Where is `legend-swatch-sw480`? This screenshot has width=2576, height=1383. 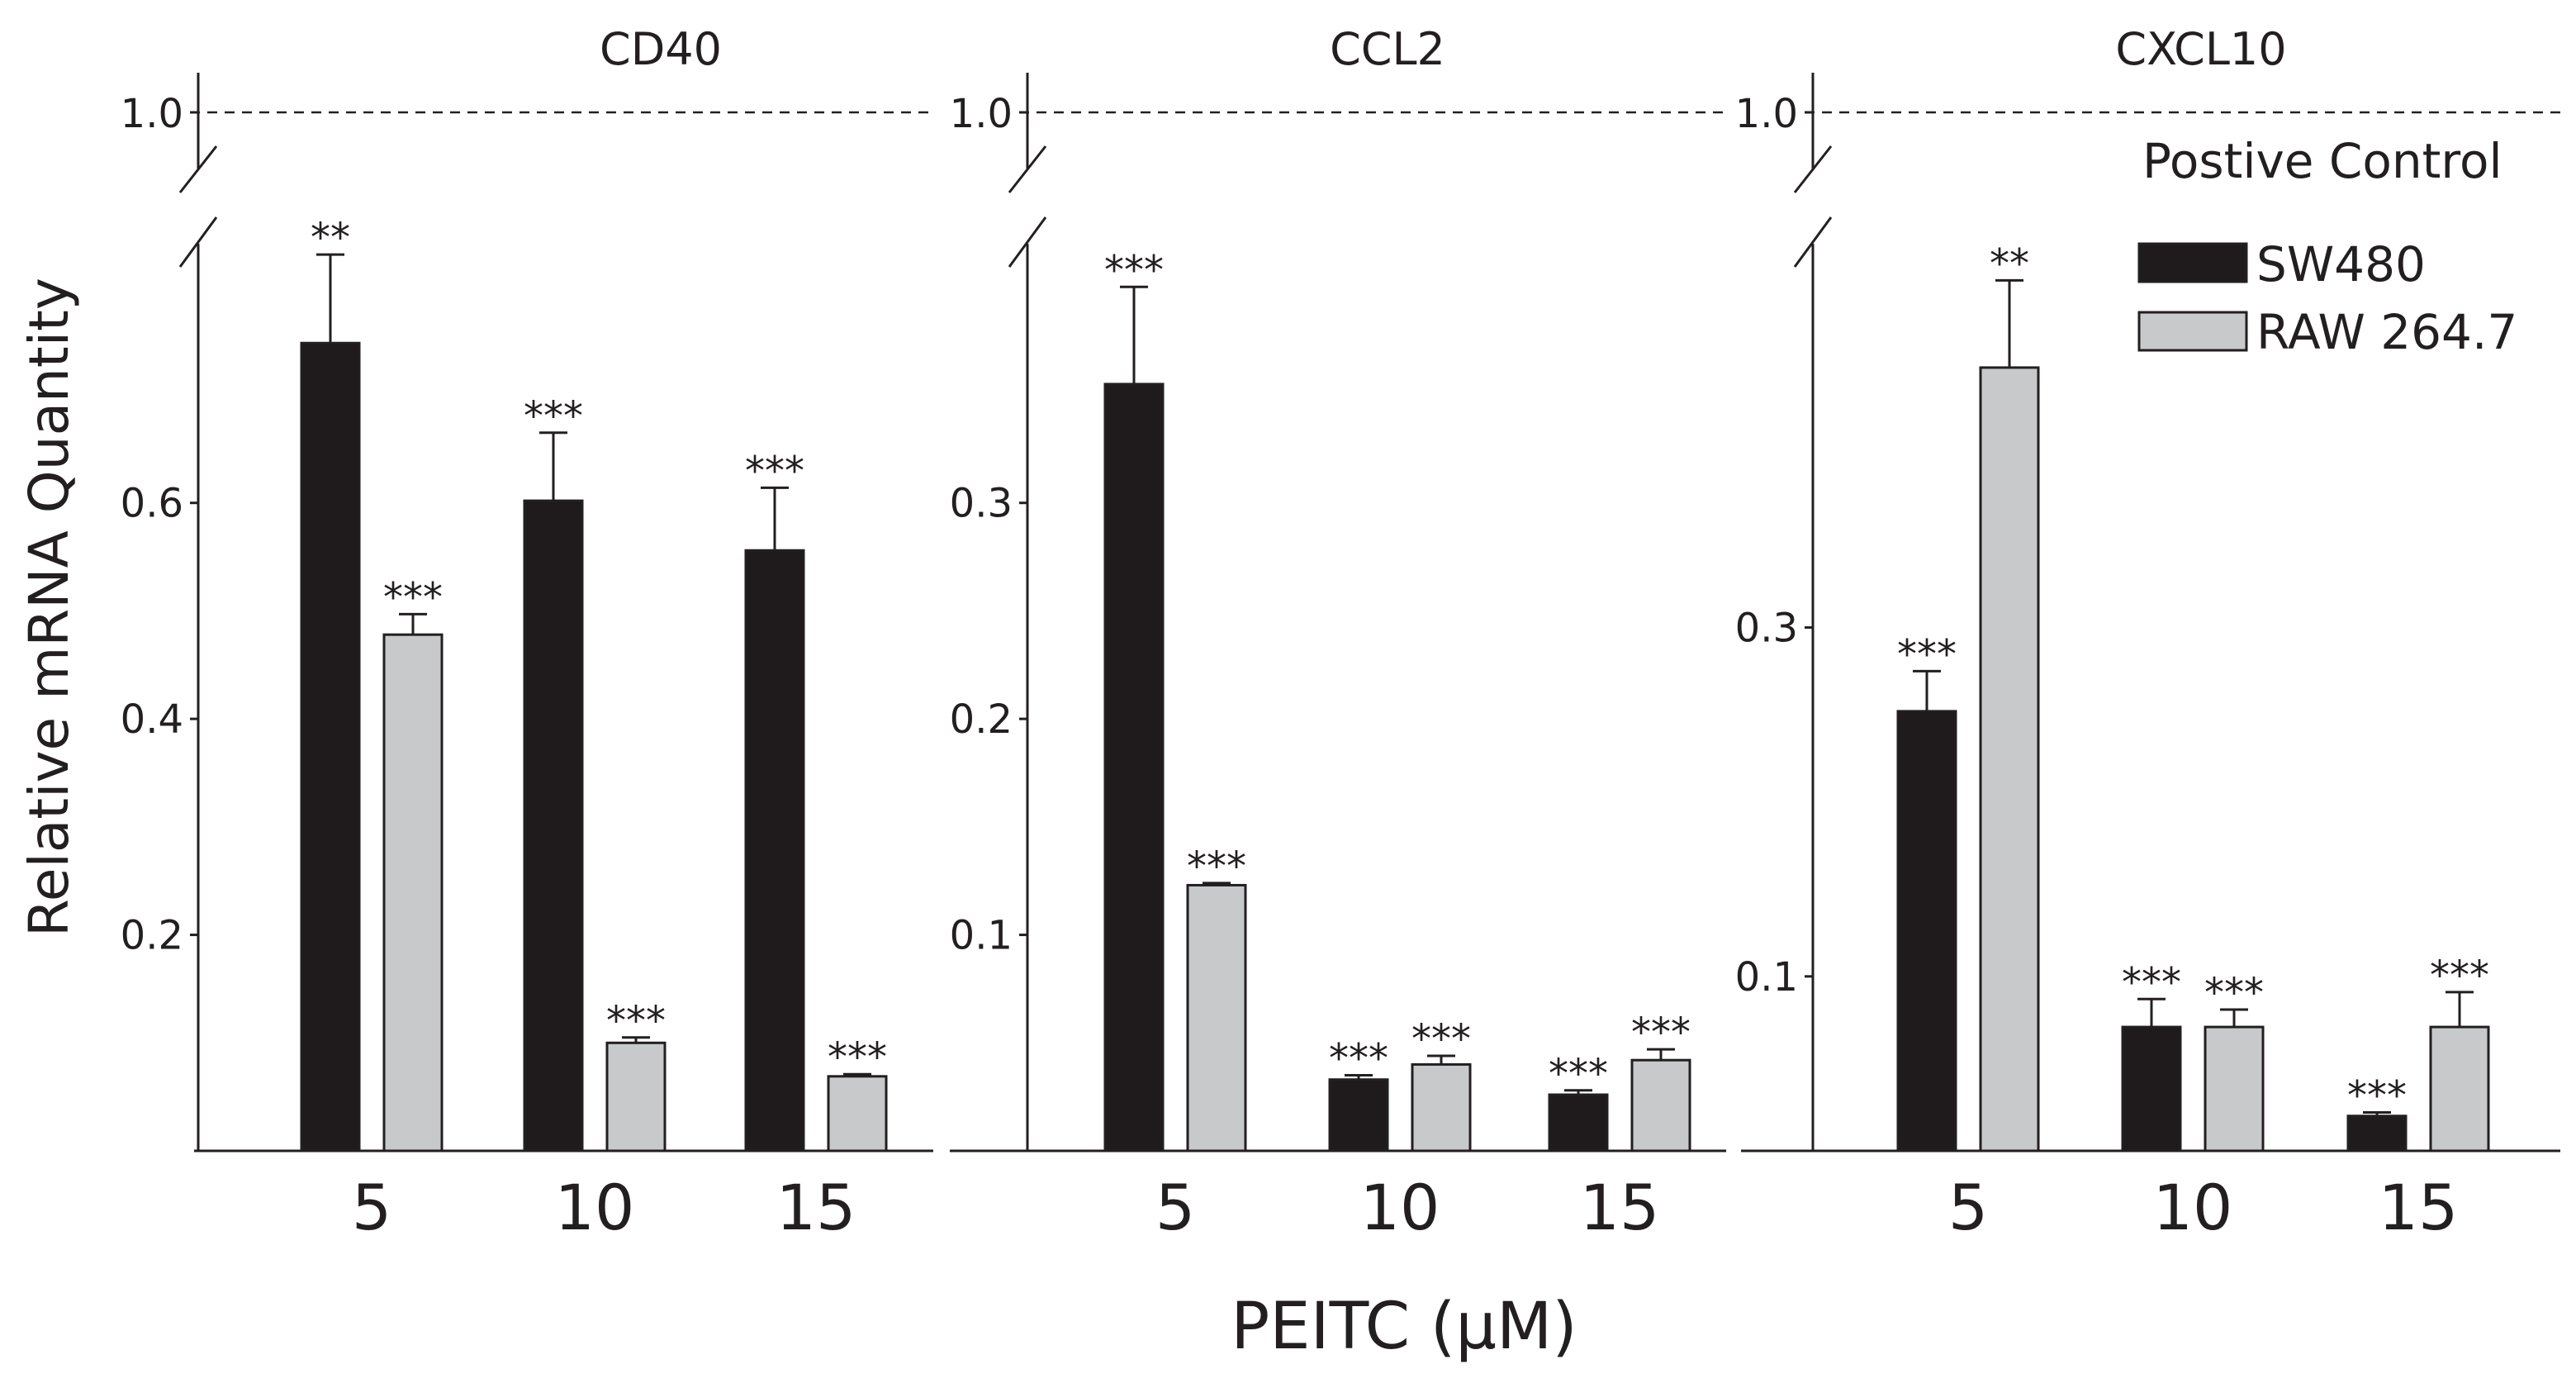 legend-swatch-sw480 is located at coordinates (2192, 262).